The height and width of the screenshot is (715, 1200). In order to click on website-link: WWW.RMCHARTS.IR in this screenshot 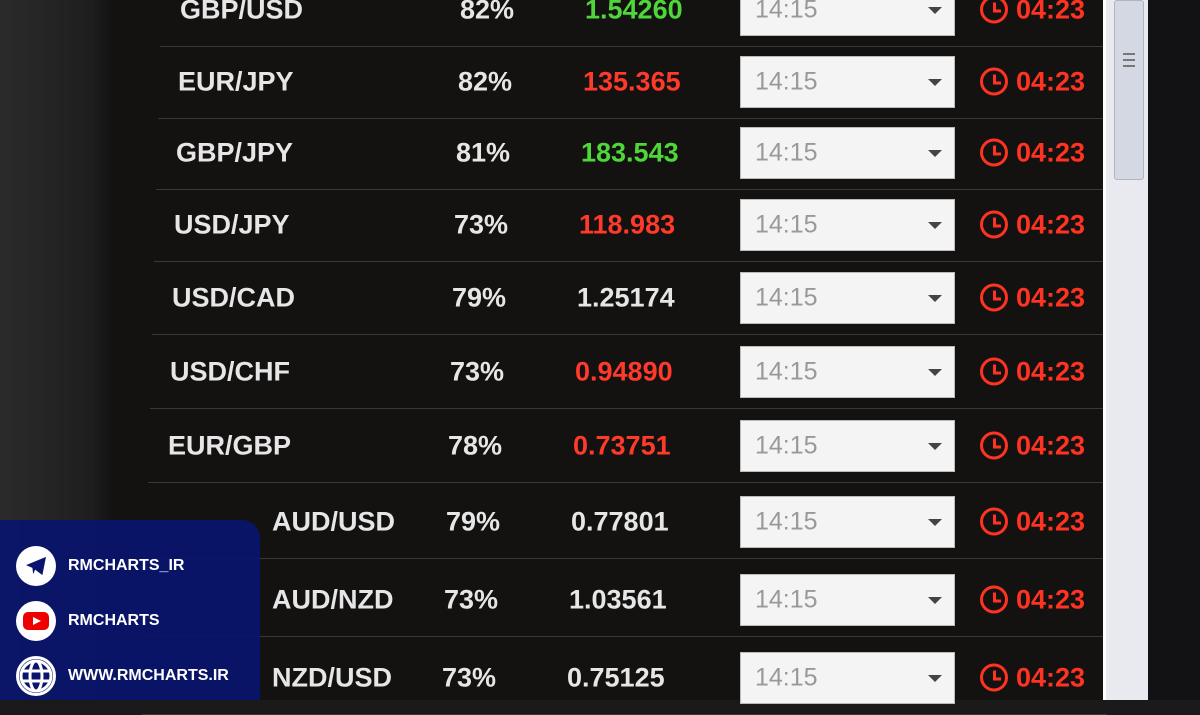, I will do `click(130, 675)`.